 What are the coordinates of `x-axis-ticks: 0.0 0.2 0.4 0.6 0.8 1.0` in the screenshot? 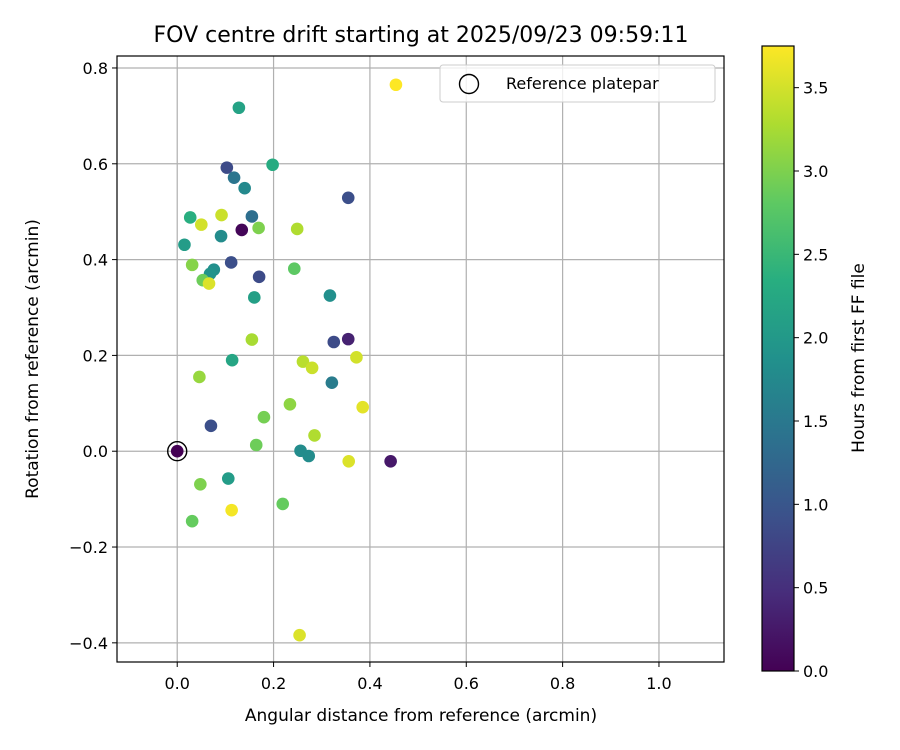 It's located at (418, 677).